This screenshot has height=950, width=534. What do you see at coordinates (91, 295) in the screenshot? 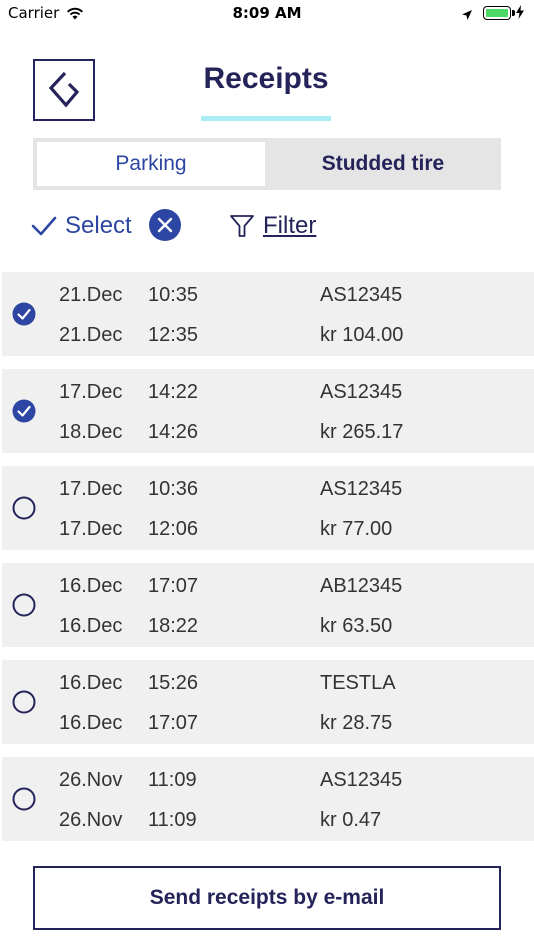
I see `start-date: 21.Dec` at bounding box center [91, 295].